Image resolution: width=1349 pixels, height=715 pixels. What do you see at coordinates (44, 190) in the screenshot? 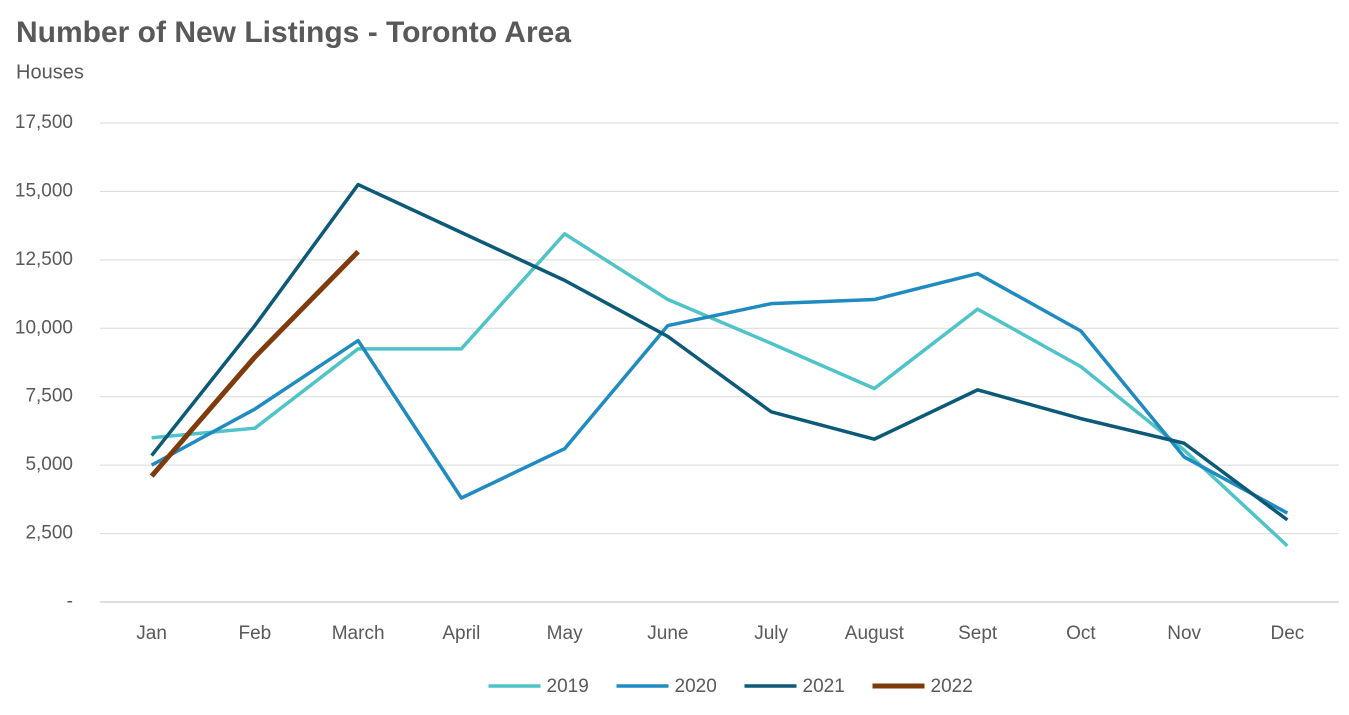
I see `y-tick-label: 15,000` at bounding box center [44, 190].